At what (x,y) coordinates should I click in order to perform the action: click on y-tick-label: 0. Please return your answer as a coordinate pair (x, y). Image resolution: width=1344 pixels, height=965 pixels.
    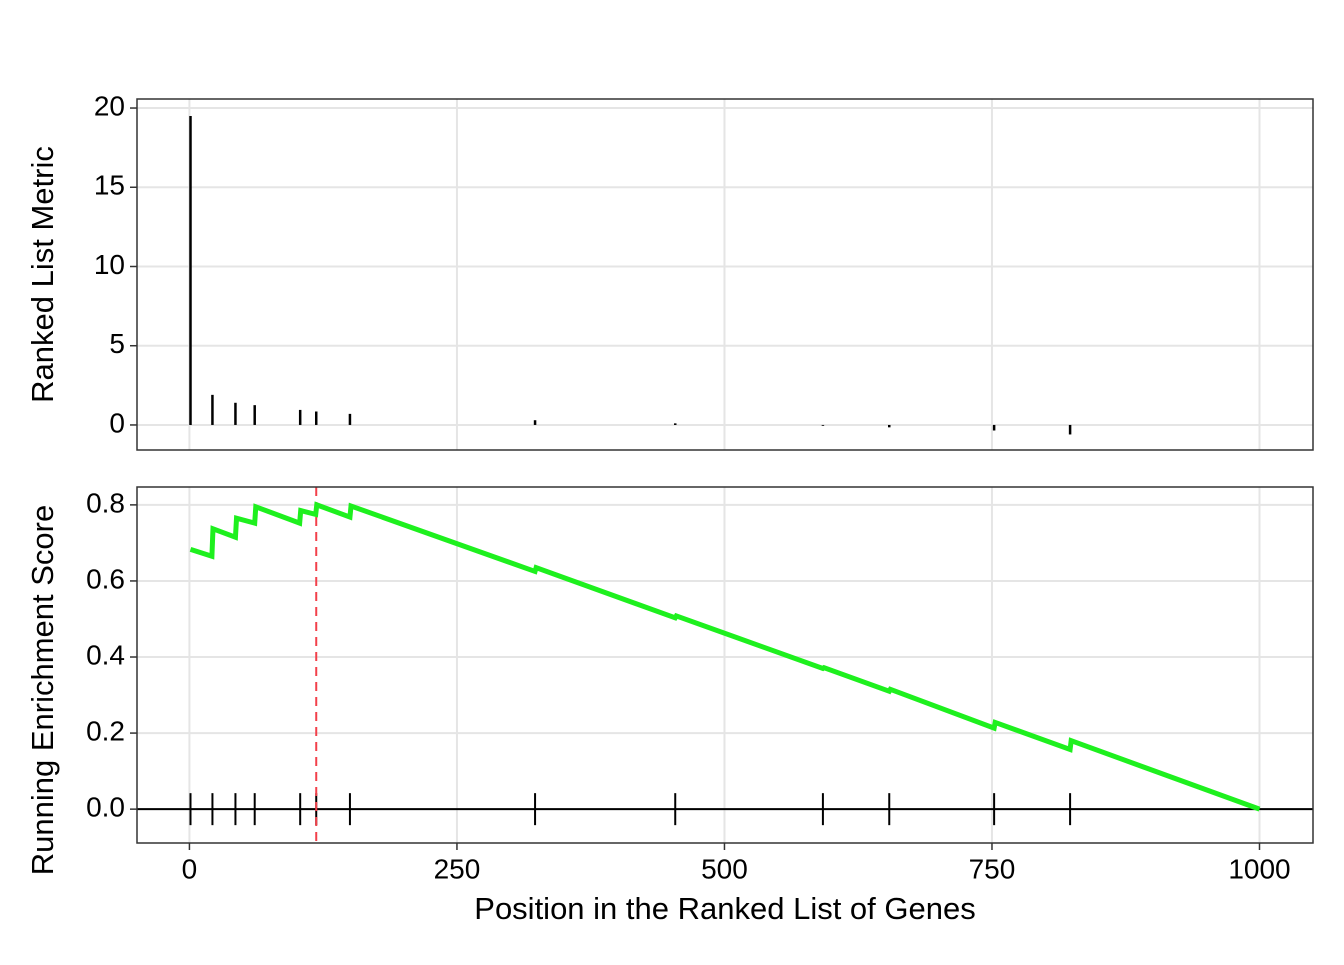
    Looking at the image, I should click on (117, 422).